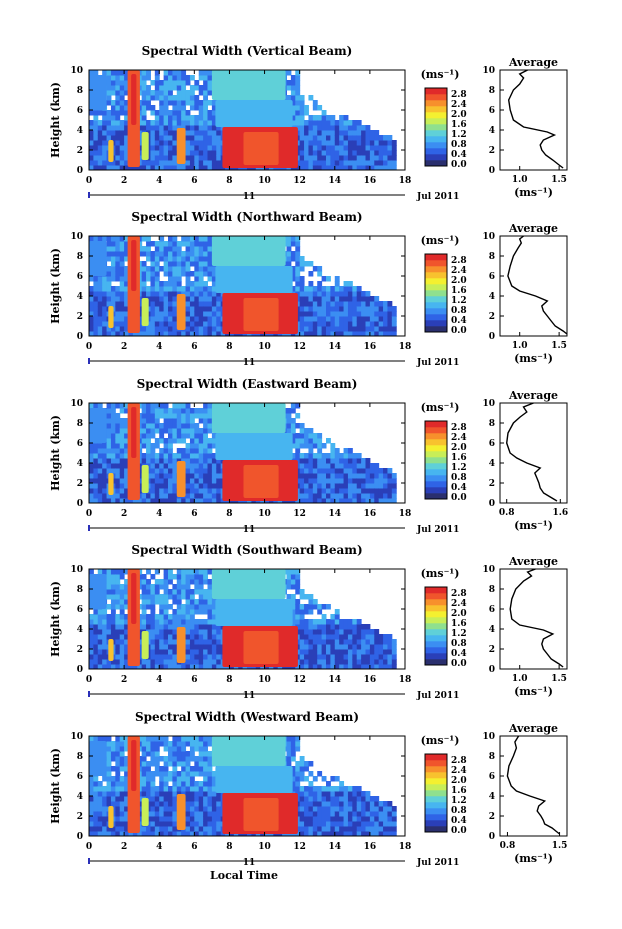 The width and height of the screenshot is (622, 929). What do you see at coordinates (459, 644) in the screenshot?
I see `colorbar-tick-label: 0.8` at bounding box center [459, 644].